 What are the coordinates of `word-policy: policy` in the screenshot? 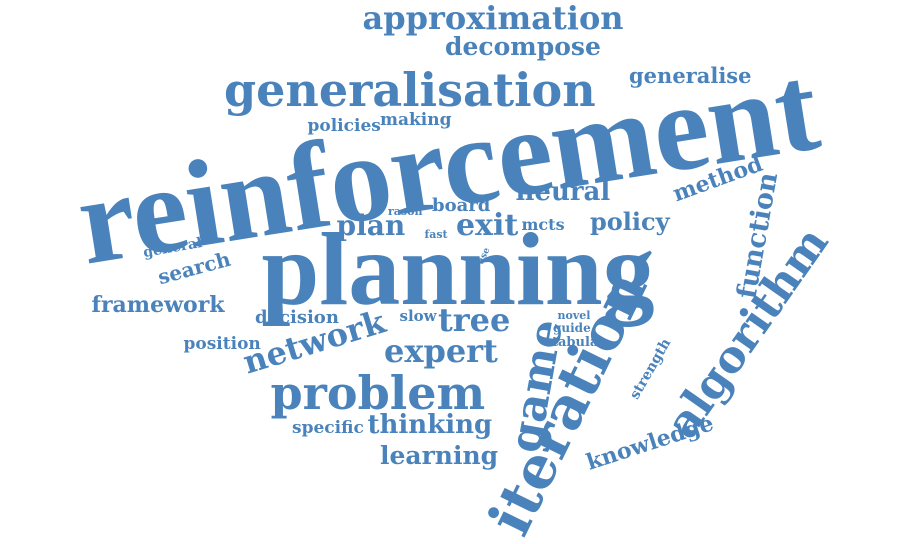 It's located at (630, 221).